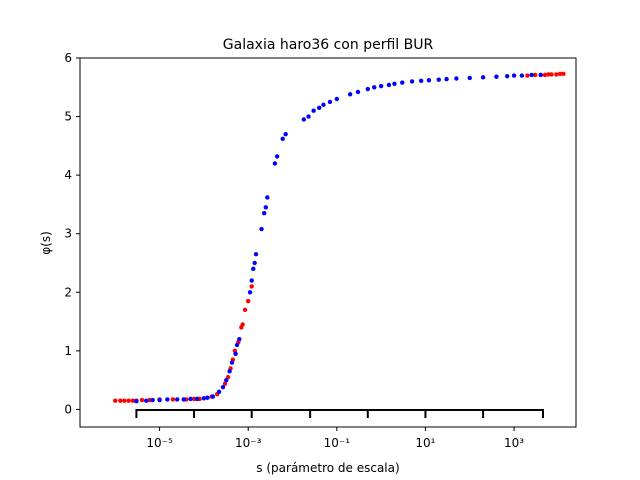 The image size is (640, 480). What do you see at coordinates (68, 292) in the screenshot?
I see `y-tick-label: 2` at bounding box center [68, 292].